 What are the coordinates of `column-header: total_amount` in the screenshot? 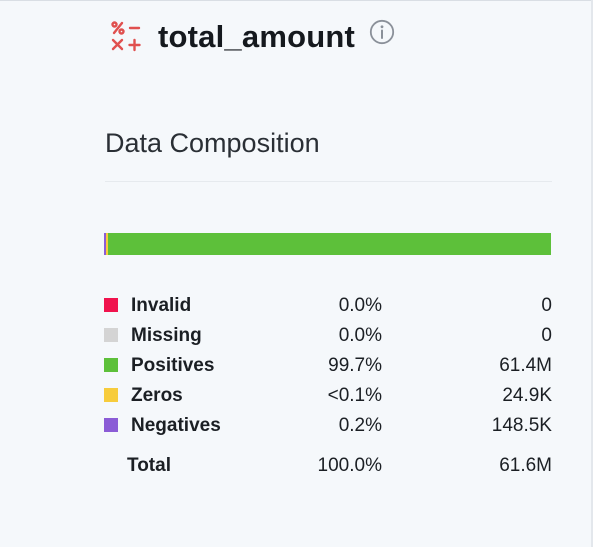 It's located at (252, 36).